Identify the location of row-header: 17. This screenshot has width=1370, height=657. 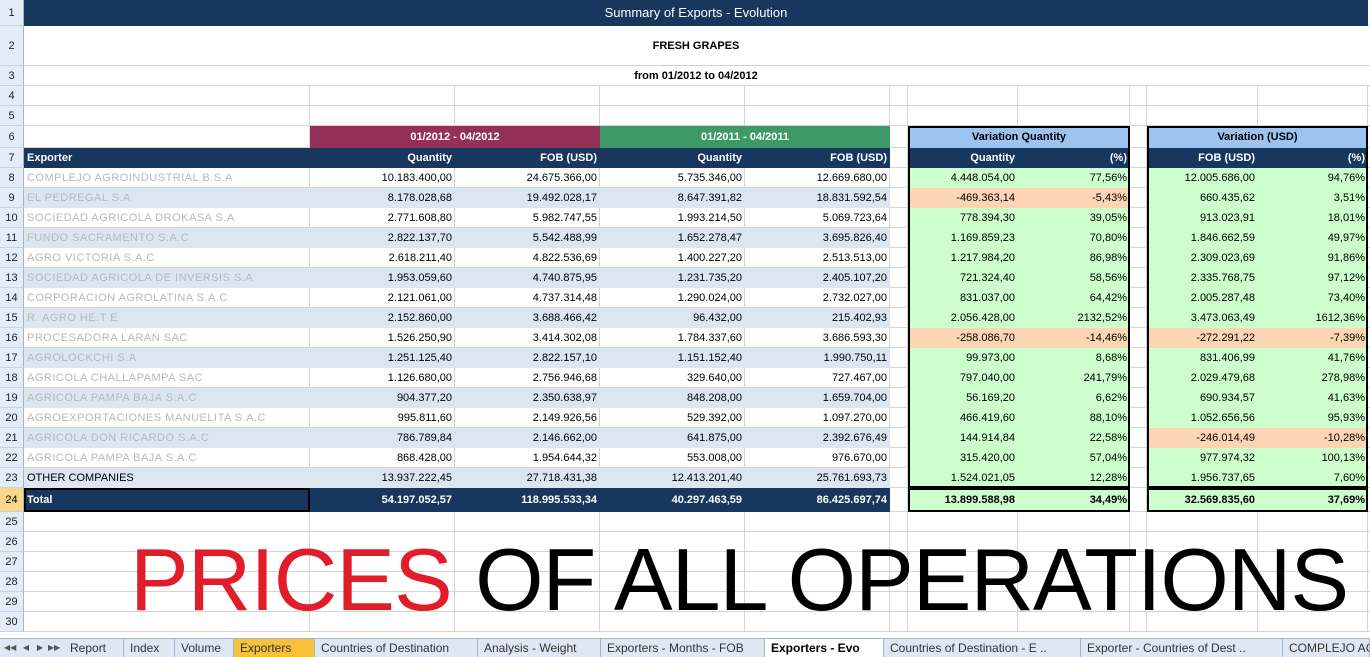
(12, 358).